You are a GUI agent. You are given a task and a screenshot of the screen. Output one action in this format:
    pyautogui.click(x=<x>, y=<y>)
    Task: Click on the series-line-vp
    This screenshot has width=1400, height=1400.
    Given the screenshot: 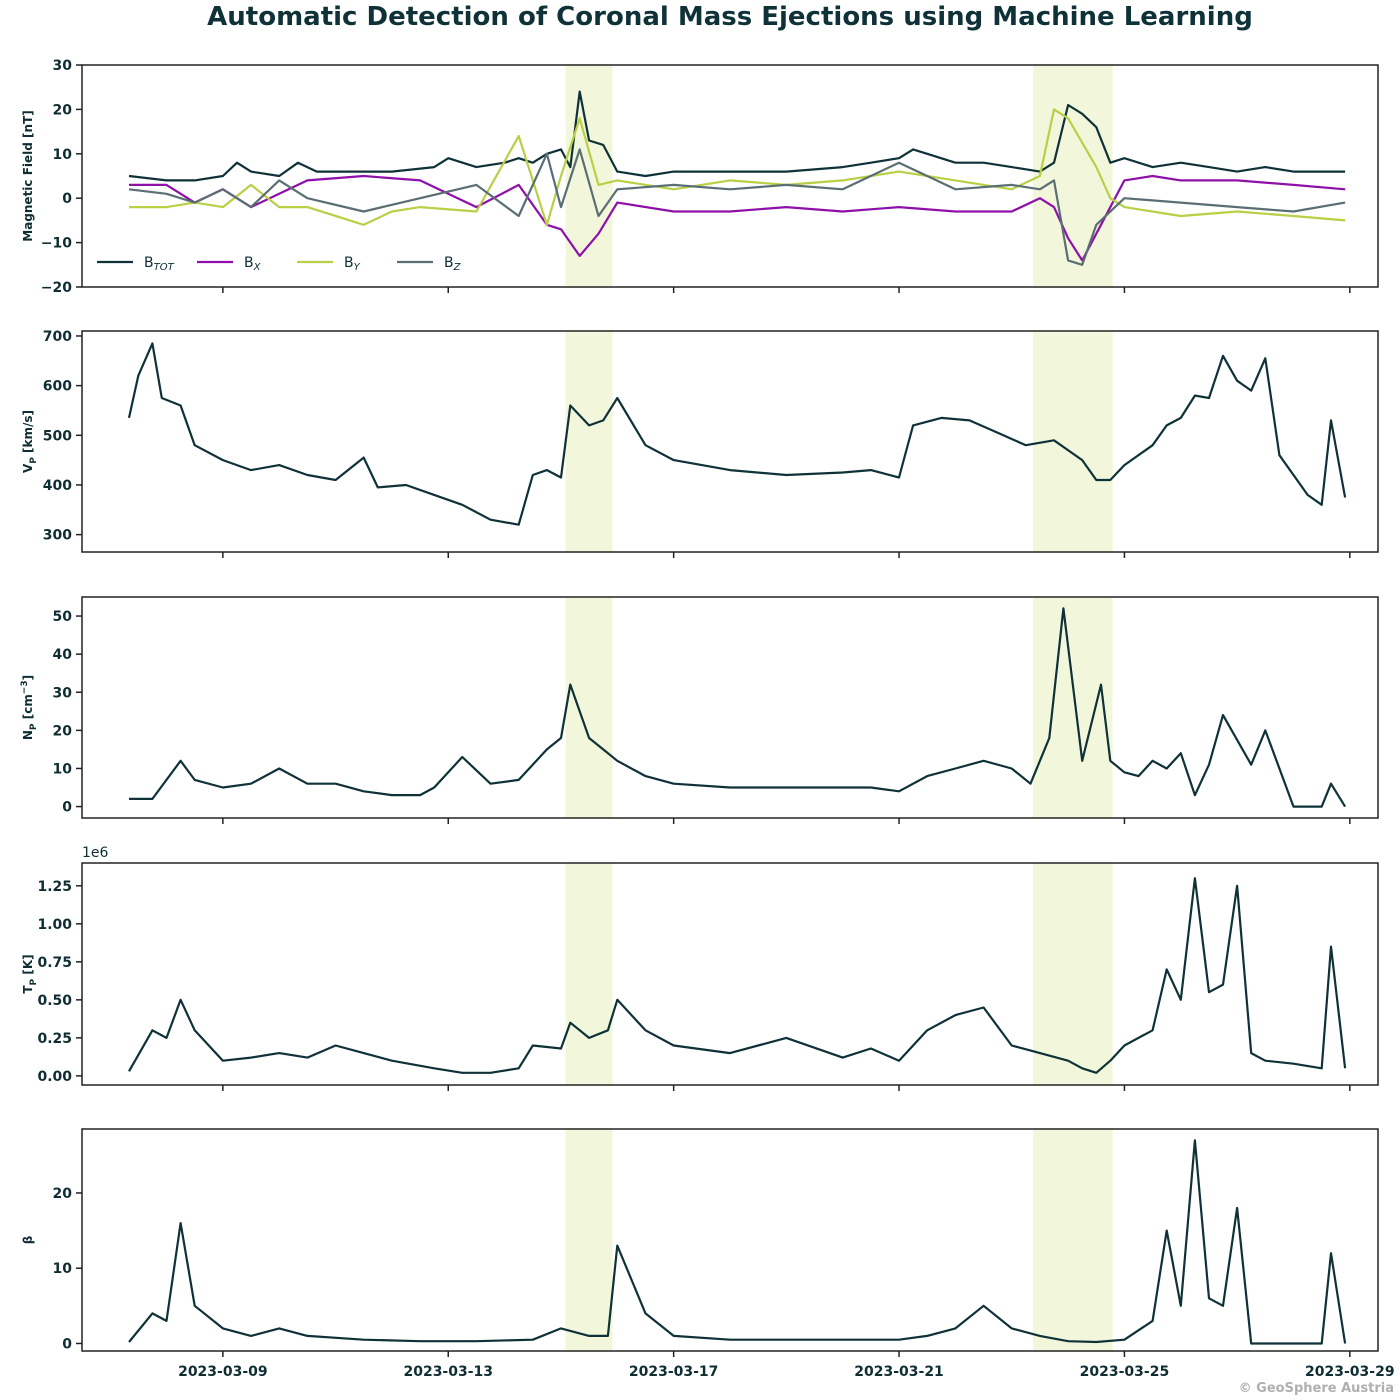 What is the action you would take?
    pyautogui.click(x=737, y=434)
    